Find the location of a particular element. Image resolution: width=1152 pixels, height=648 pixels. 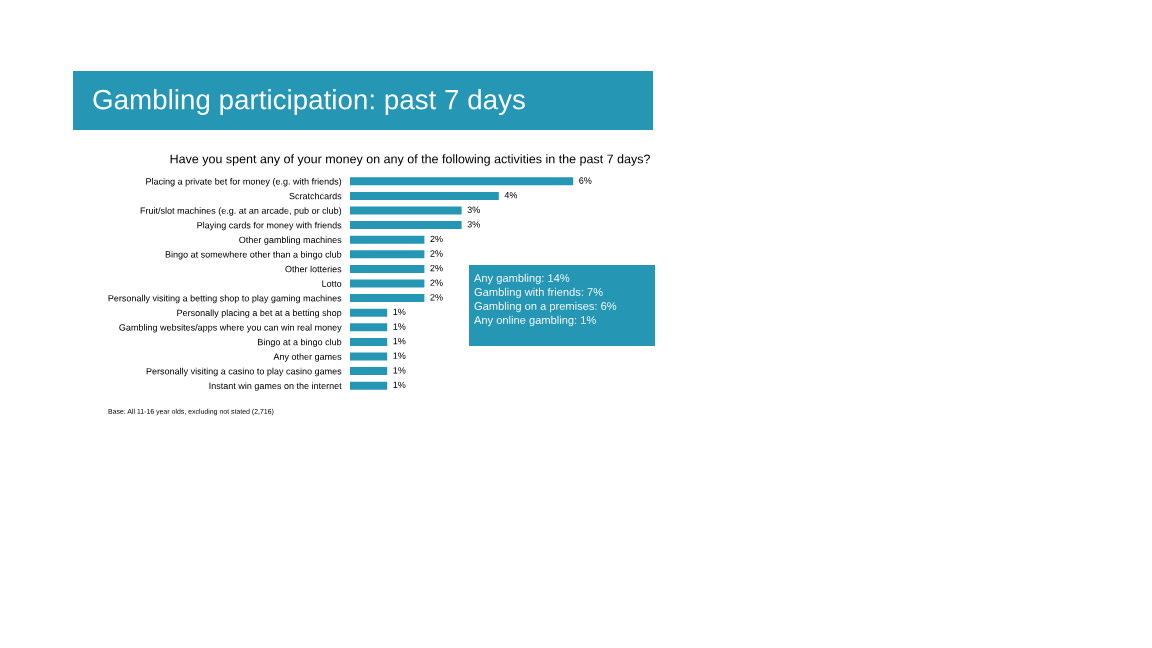

y-tick-label: Personally visiting a betting shop to play gaming machines is located at coordinates (225, 299).